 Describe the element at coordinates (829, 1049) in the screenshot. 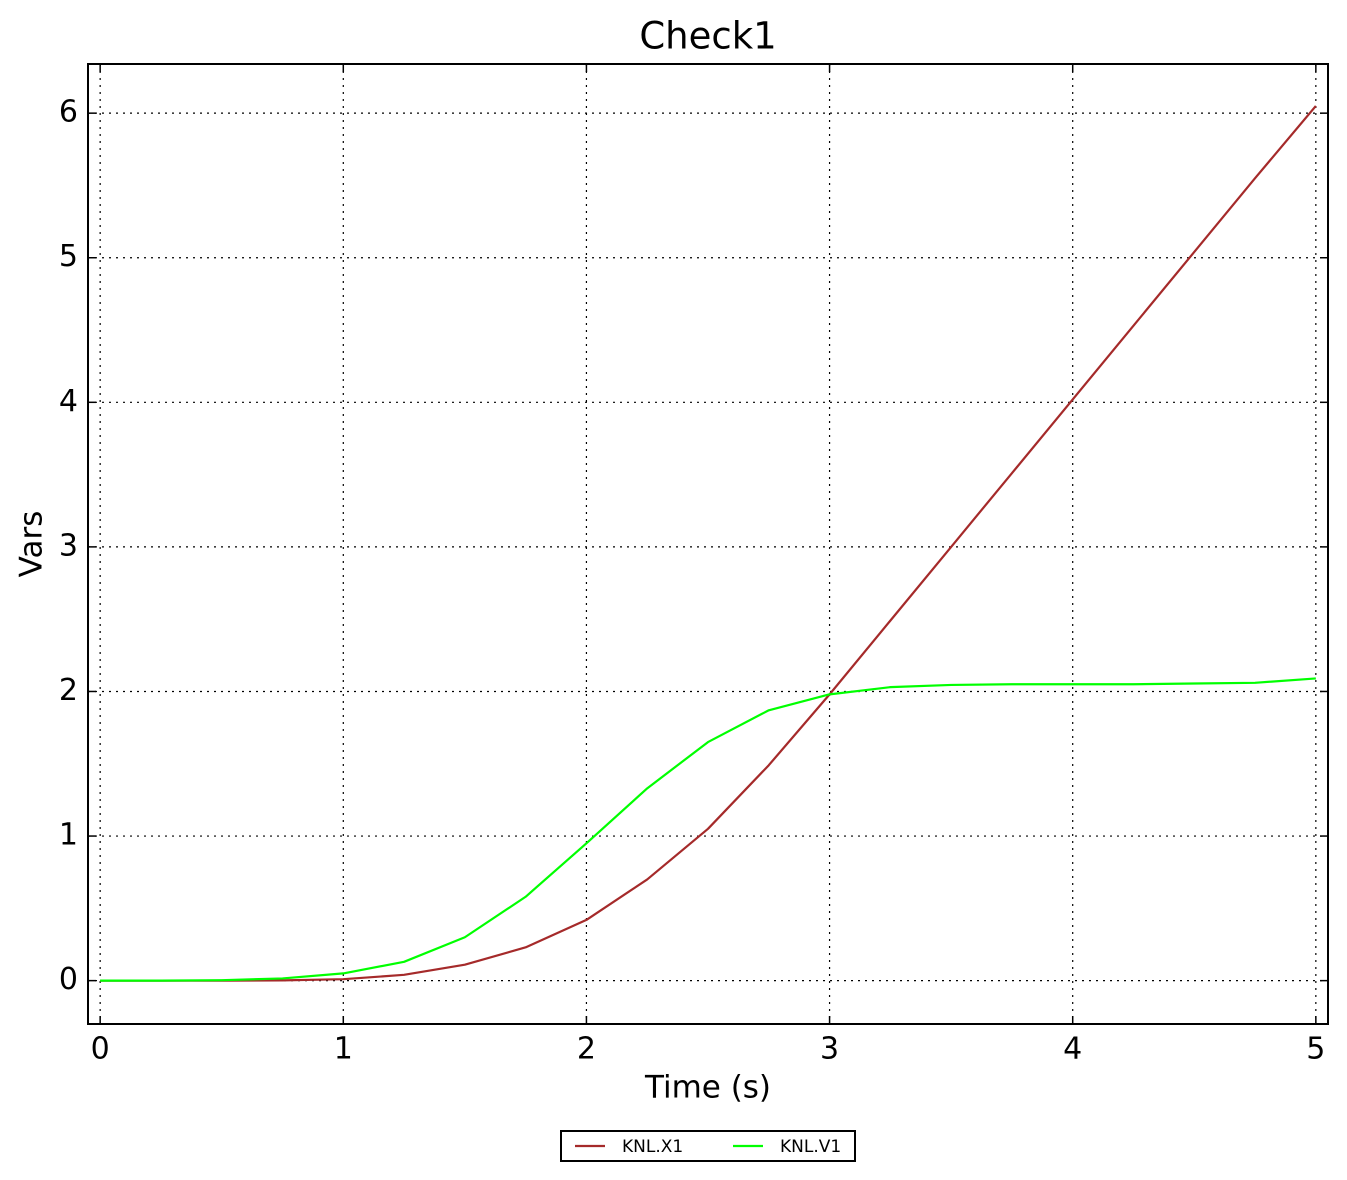

I see `x-tick-label: 3` at that location.